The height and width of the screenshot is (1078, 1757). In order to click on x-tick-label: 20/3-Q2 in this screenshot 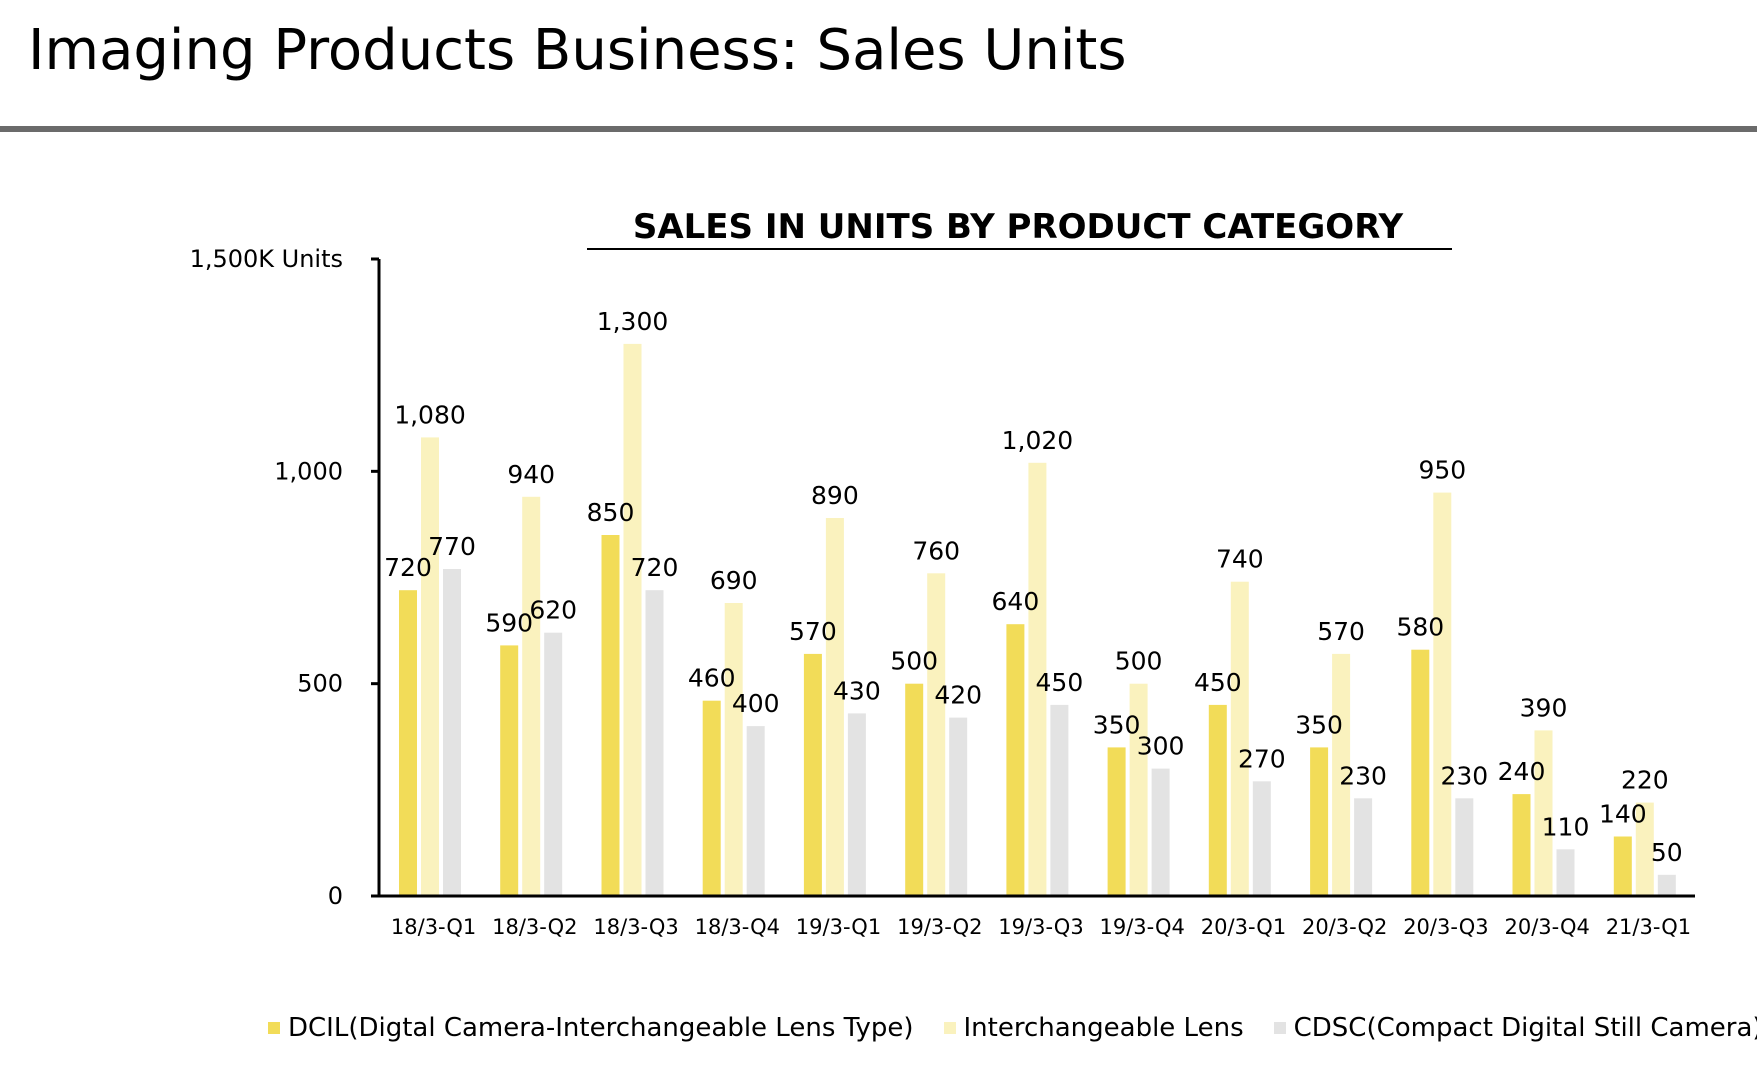, I will do `click(1344, 927)`.